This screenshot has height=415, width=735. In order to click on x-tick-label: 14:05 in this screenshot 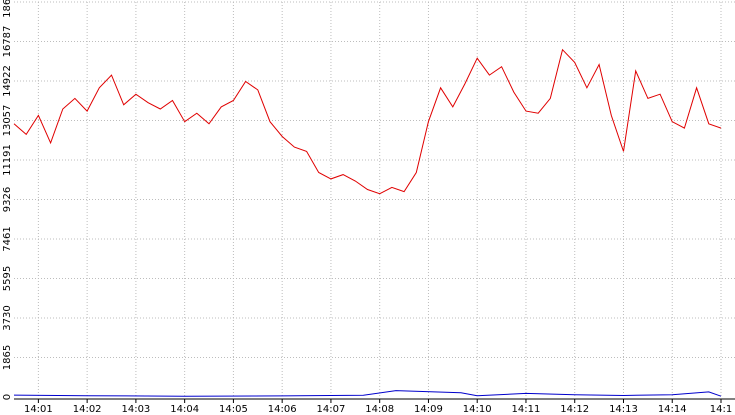, I will do `click(233, 409)`.